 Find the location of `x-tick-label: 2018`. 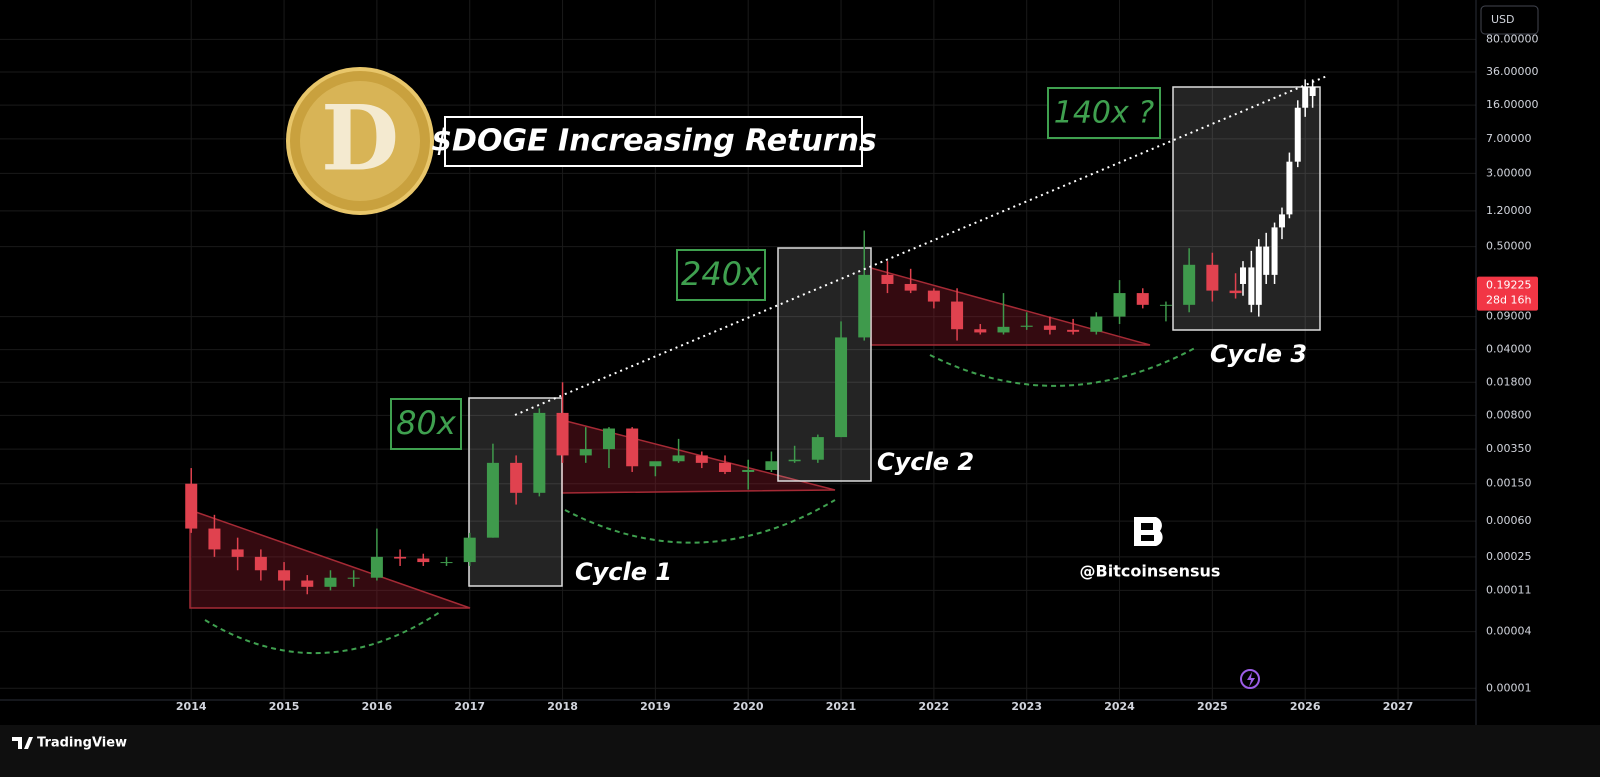

x-tick-label: 2018 is located at coordinates (562, 706).